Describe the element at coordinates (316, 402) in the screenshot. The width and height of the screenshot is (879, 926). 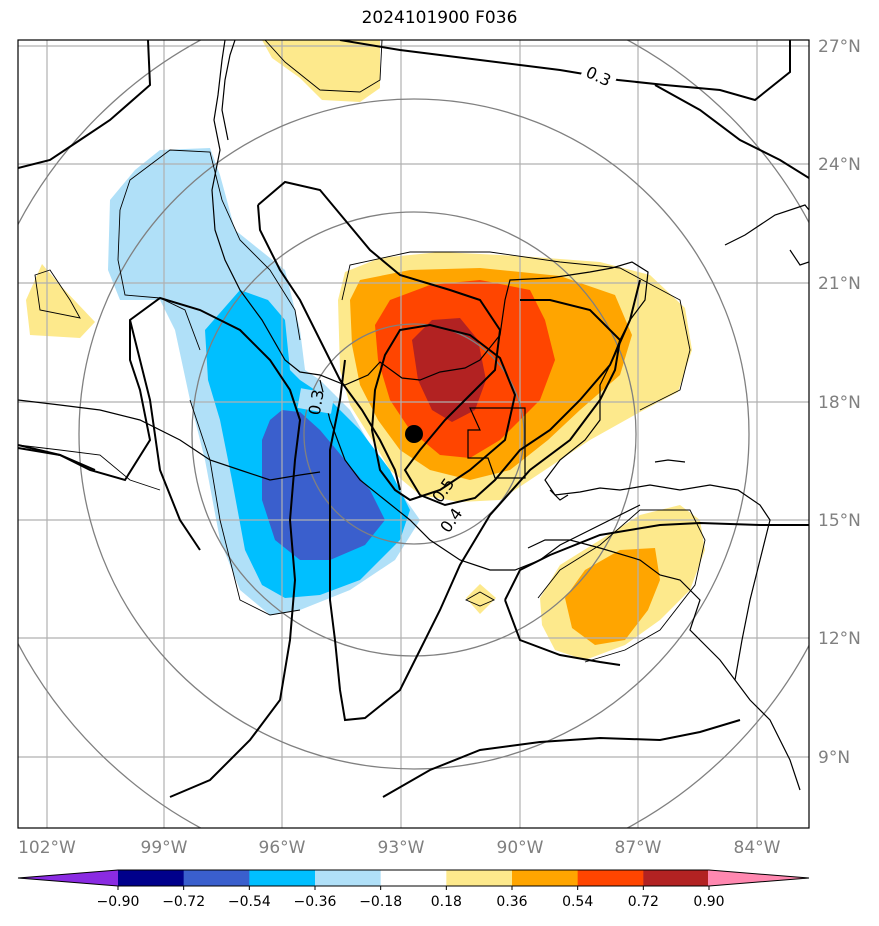
I see `contour-label-left: 0.3` at that location.